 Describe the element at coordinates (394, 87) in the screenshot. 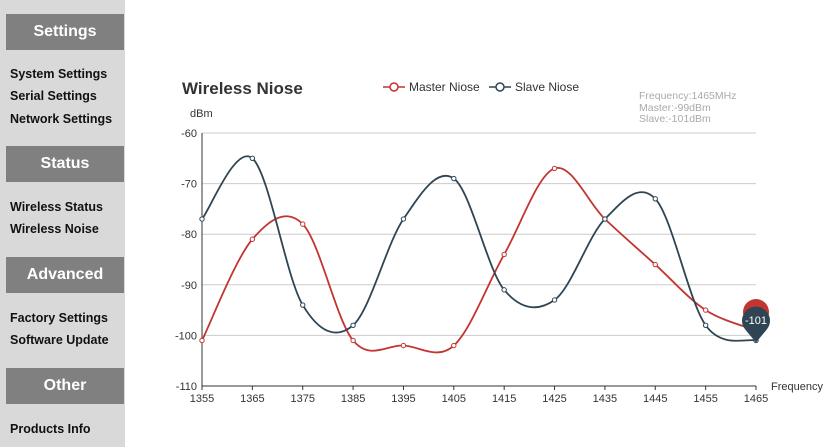

I see `legend-master-swatch` at that location.